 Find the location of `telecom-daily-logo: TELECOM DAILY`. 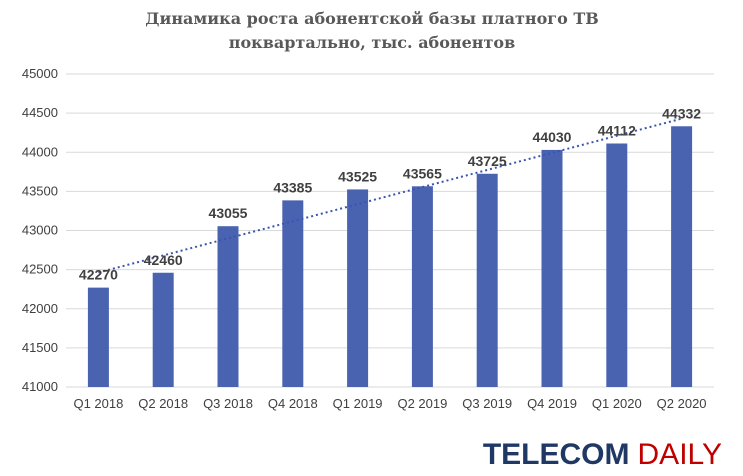

telecom-daily-logo: TELECOM DAILY is located at coordinates (602, 454).